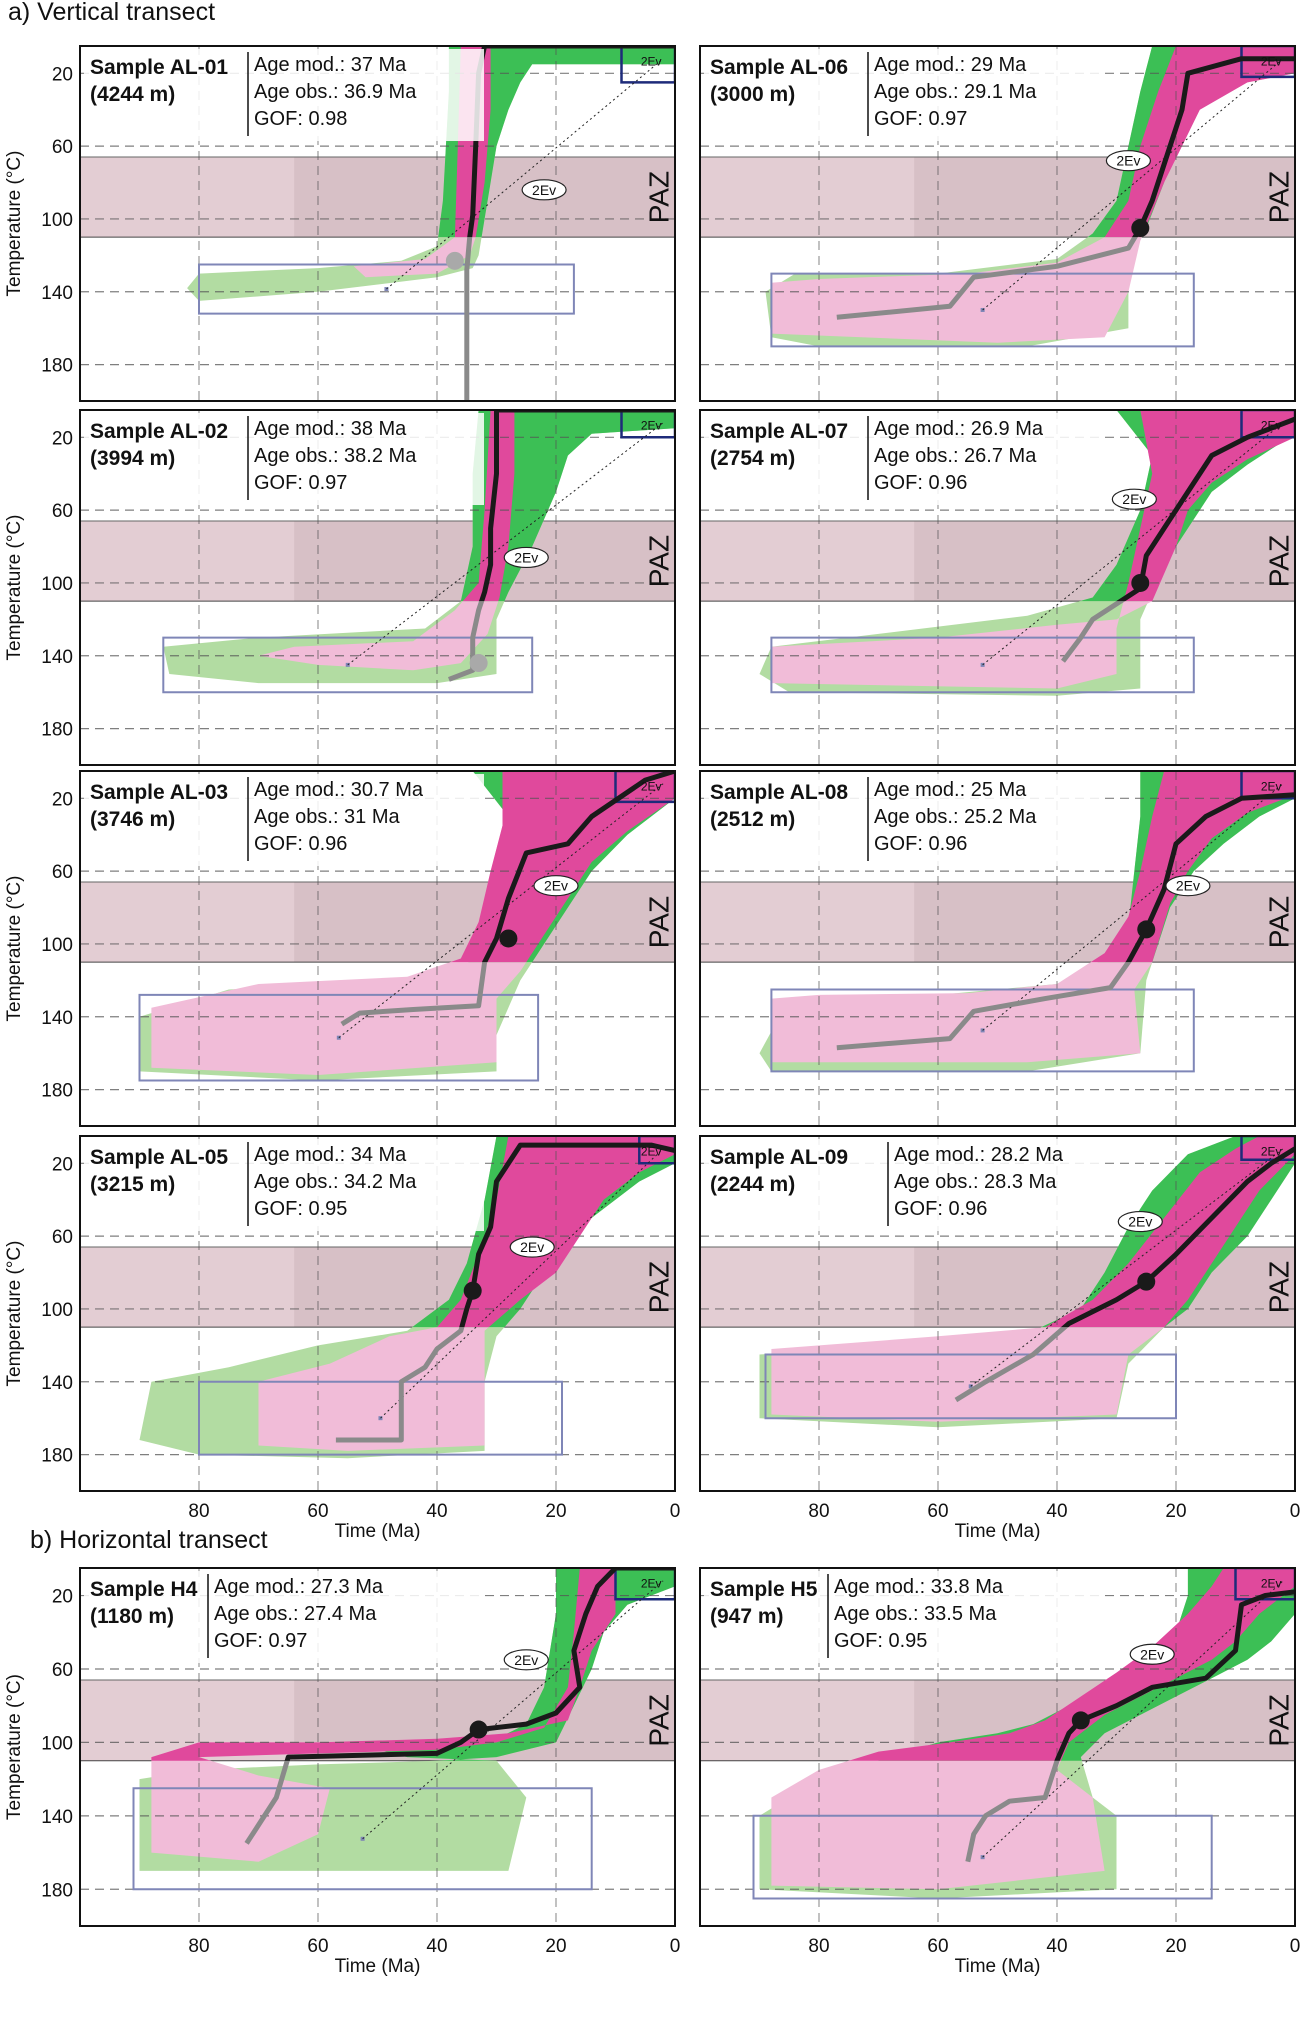 Image resolution: width=1302 pixels, height=2024 pixels. What do you see at coordinates (1271, 426) in the screenshot?
I see `ev-label-surface: 2Ev` at bounding box center [1271, 426].